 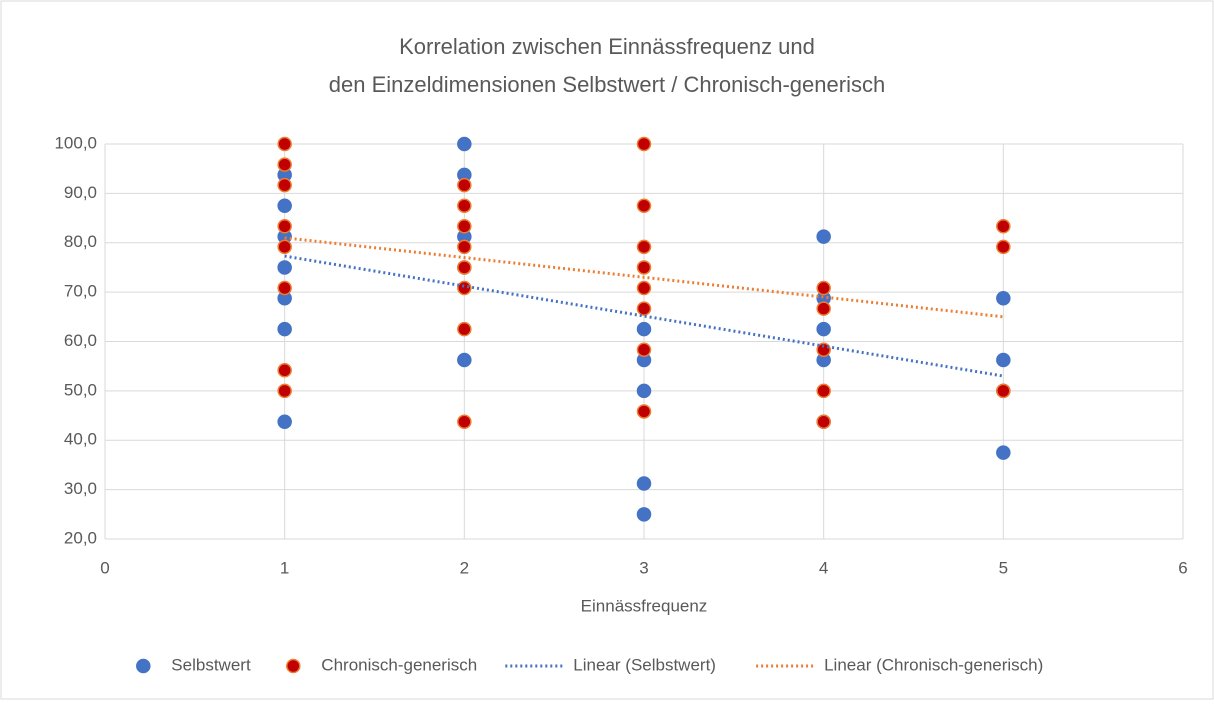 I want to click on y-tick-label: 60,0, so click(x=80, y=340).